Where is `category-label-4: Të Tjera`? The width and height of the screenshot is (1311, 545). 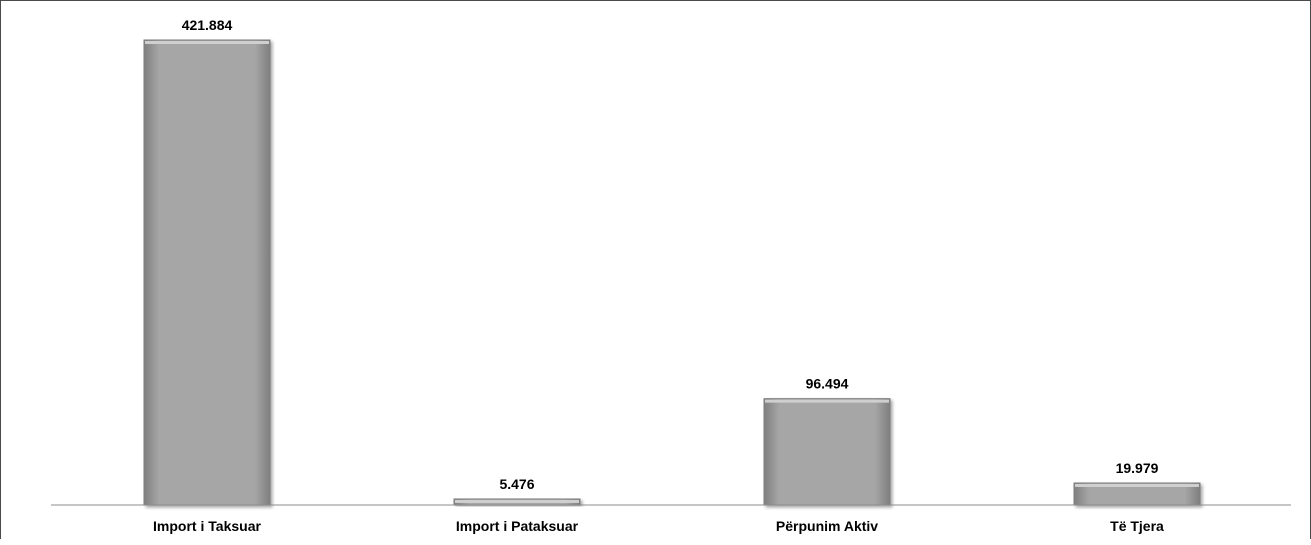 category-label-4: Të Tjera is located at coordinates (1137, 526).